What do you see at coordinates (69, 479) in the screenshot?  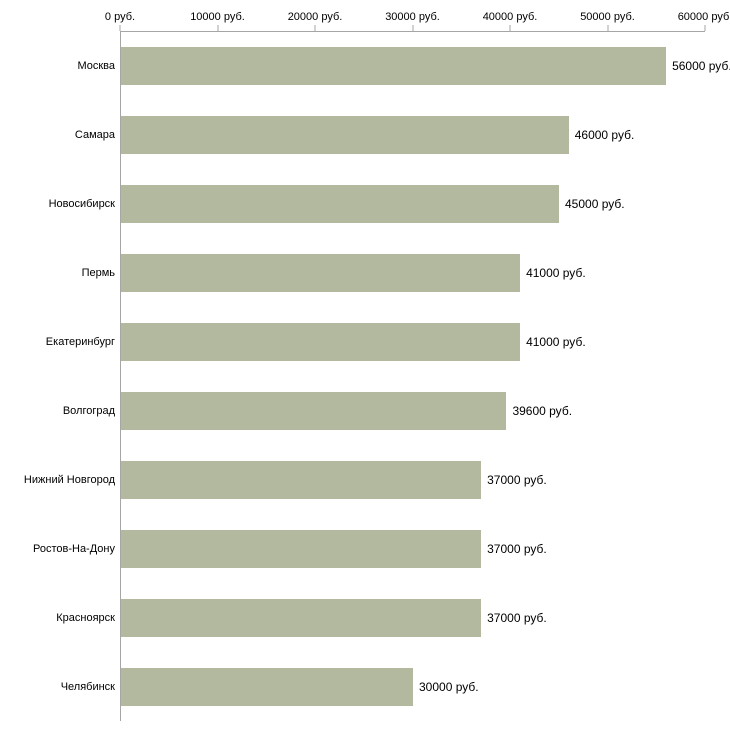 I see `category-label: Нижний Новгород` at bounding box center [69, 479].